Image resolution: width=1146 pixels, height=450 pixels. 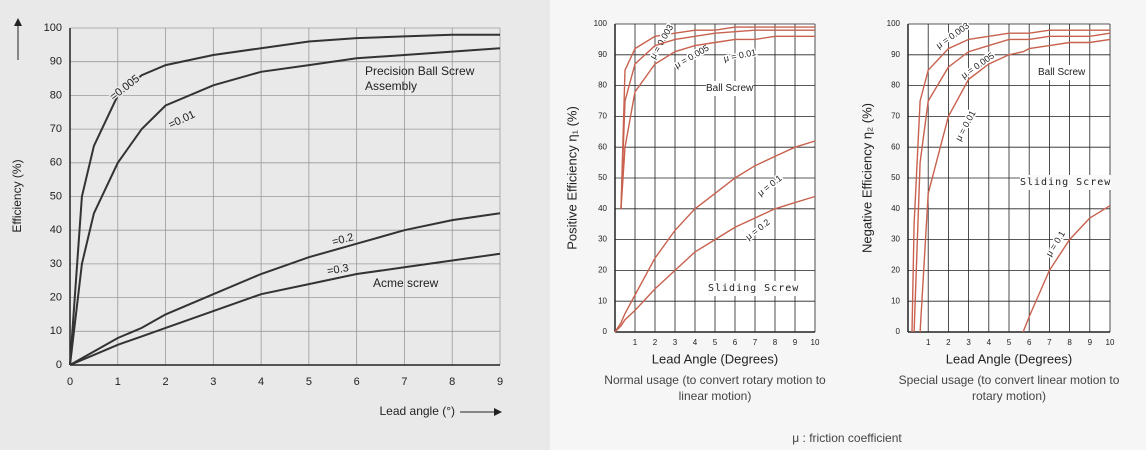 What do you see at coordinates (70, 382) in the screenshot?
I see `x-tick-label: 0` at bounding box center [70, 382].